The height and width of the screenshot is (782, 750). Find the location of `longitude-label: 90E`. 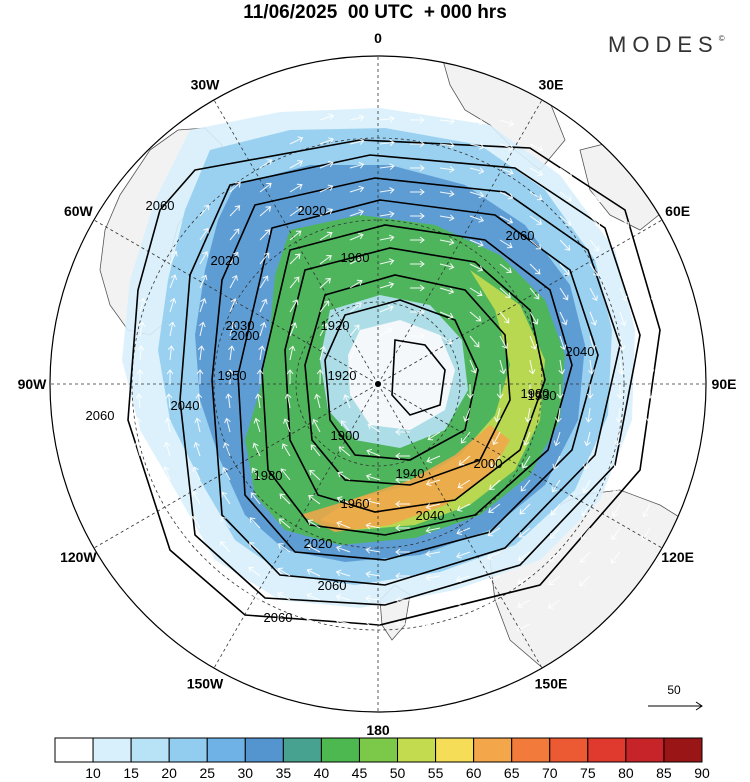

longitude-label: 90E is located at coordinates (724, 384).